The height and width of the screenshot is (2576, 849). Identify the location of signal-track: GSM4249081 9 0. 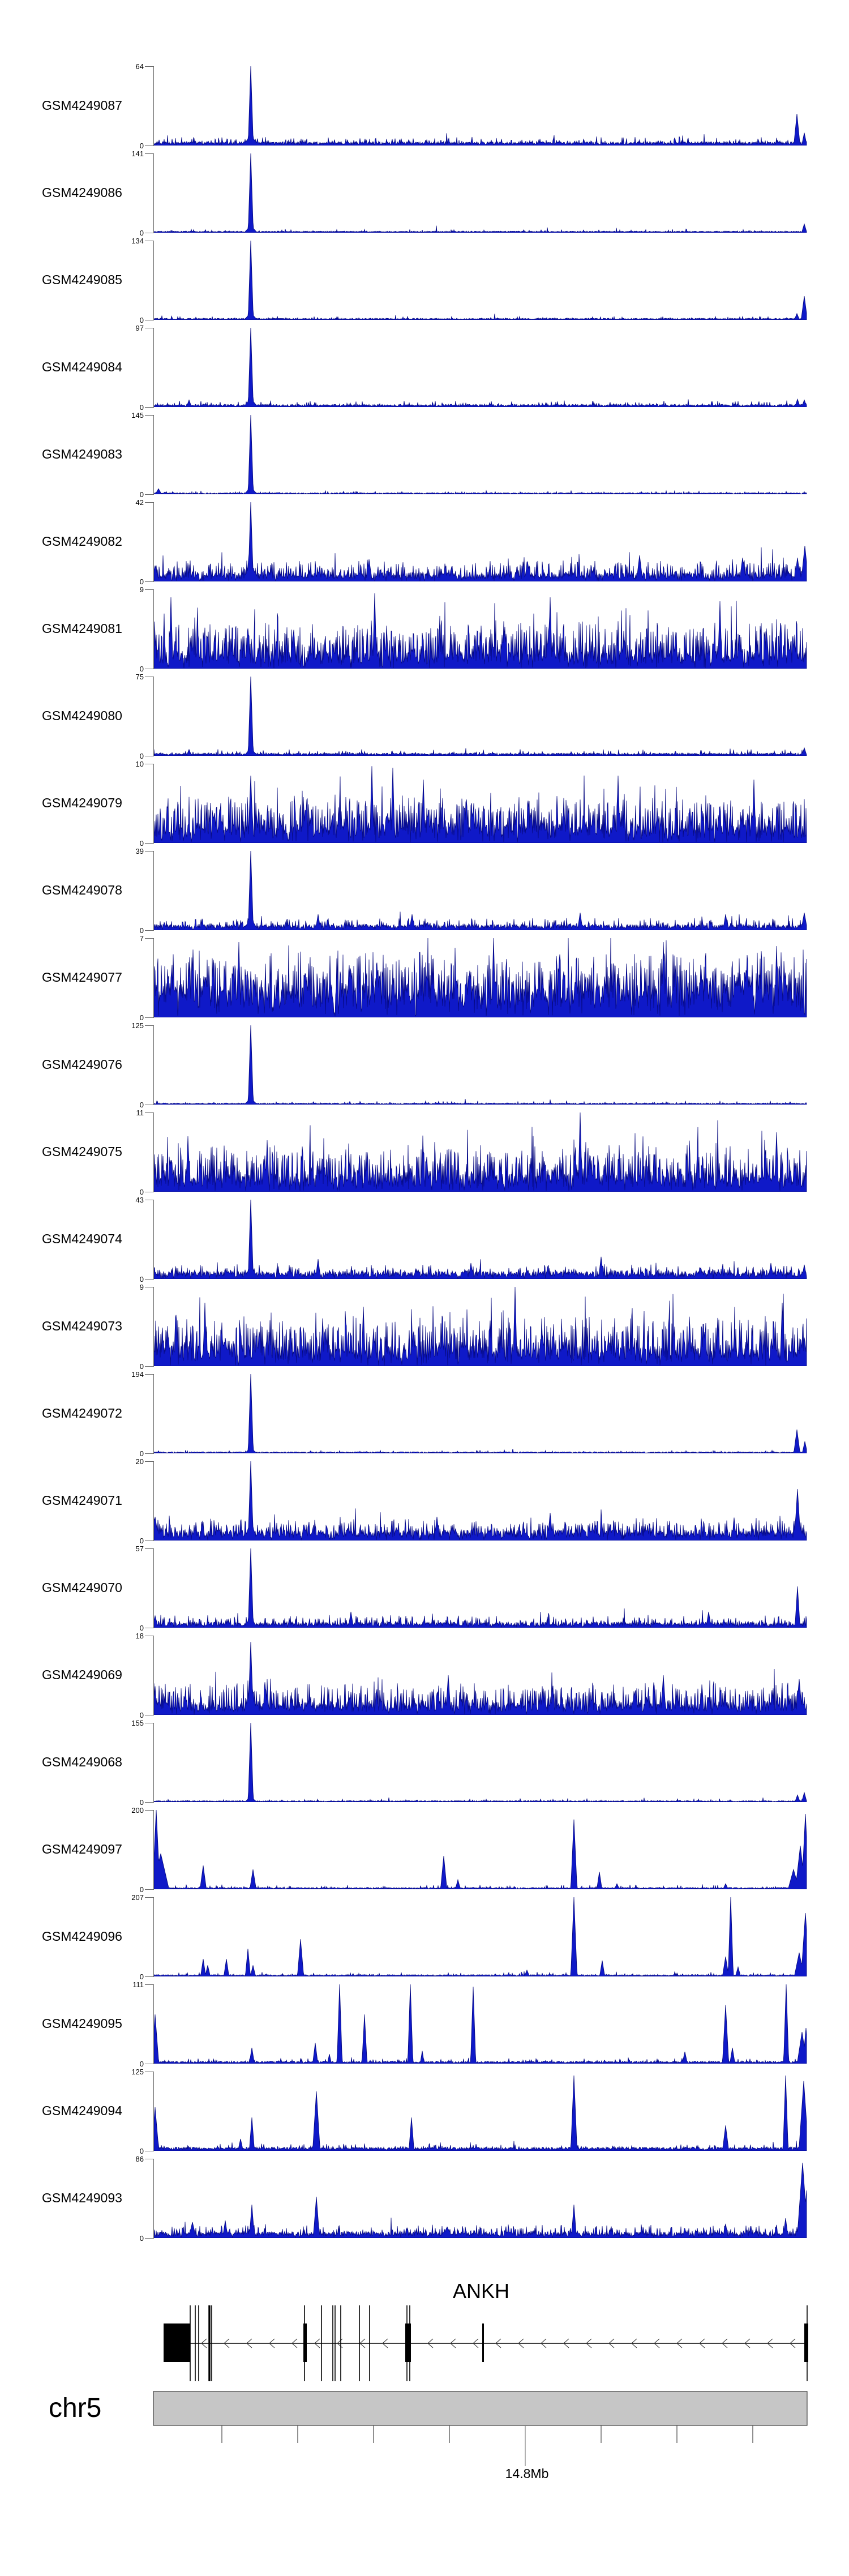
(424, 631).